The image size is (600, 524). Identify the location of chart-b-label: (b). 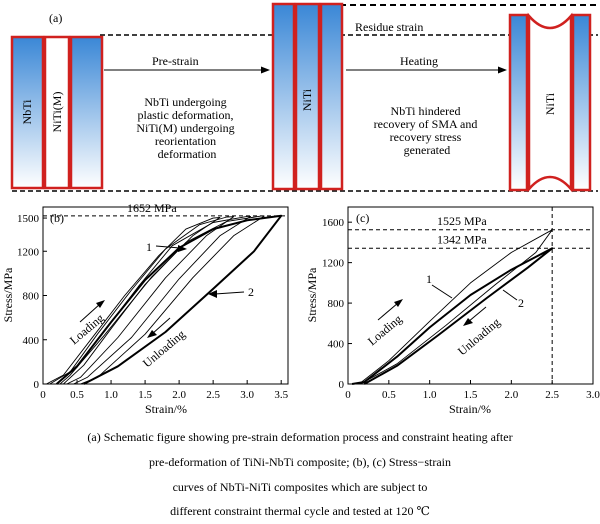
(57, 218).